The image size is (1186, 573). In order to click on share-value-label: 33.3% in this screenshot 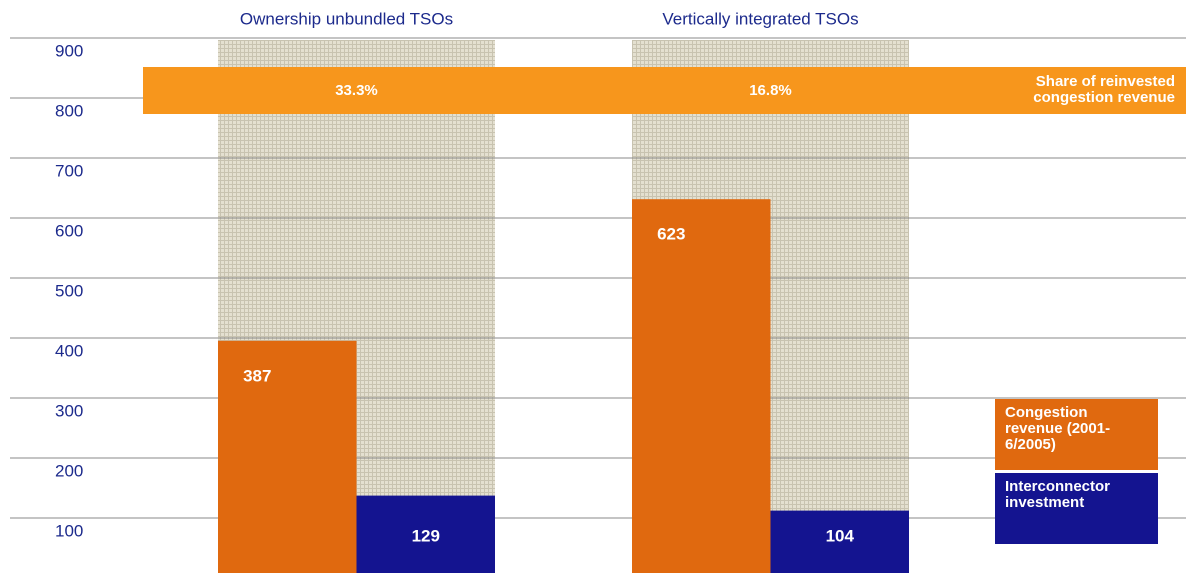, I will do `click(356, 90)`.